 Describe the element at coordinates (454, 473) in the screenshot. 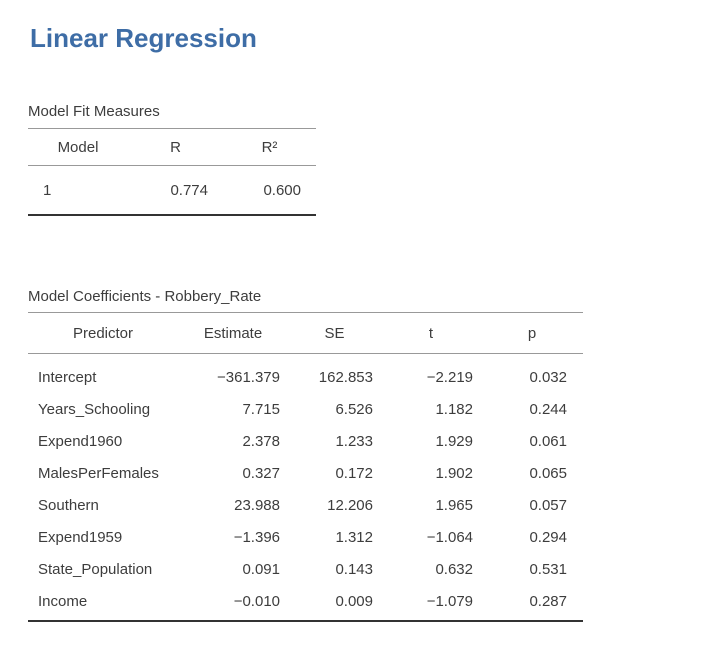

I see `t-cell: 1.902` at that location.